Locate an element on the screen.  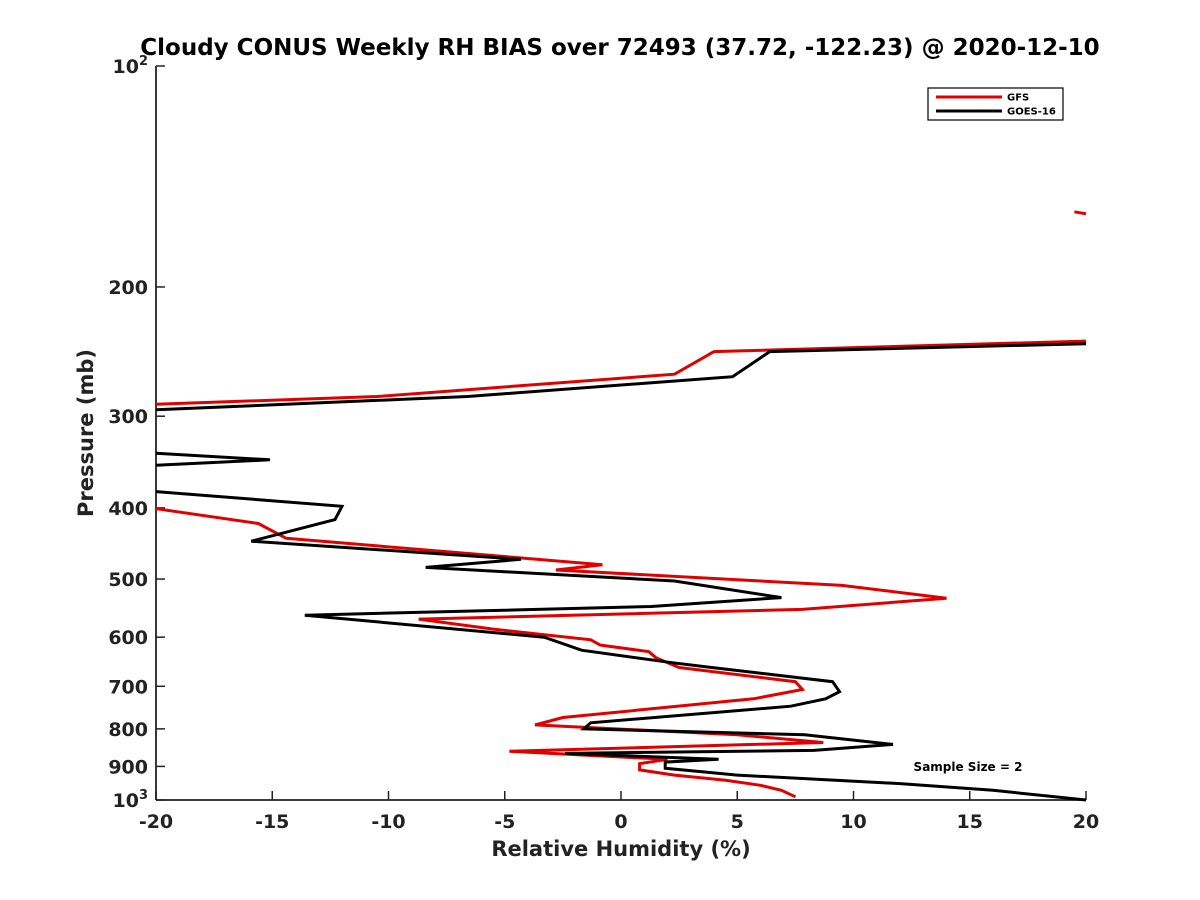
legend-label-goes-16: GOES-16 is located at coordinates (1031, 112).